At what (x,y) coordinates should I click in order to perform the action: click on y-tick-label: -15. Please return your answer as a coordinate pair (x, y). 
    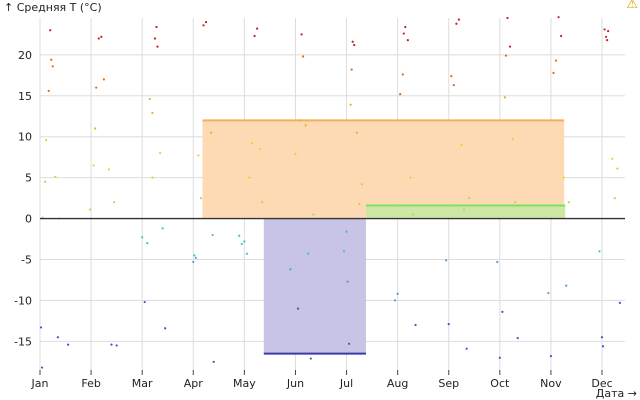
    Looking at the image, I should click on (23, 341).